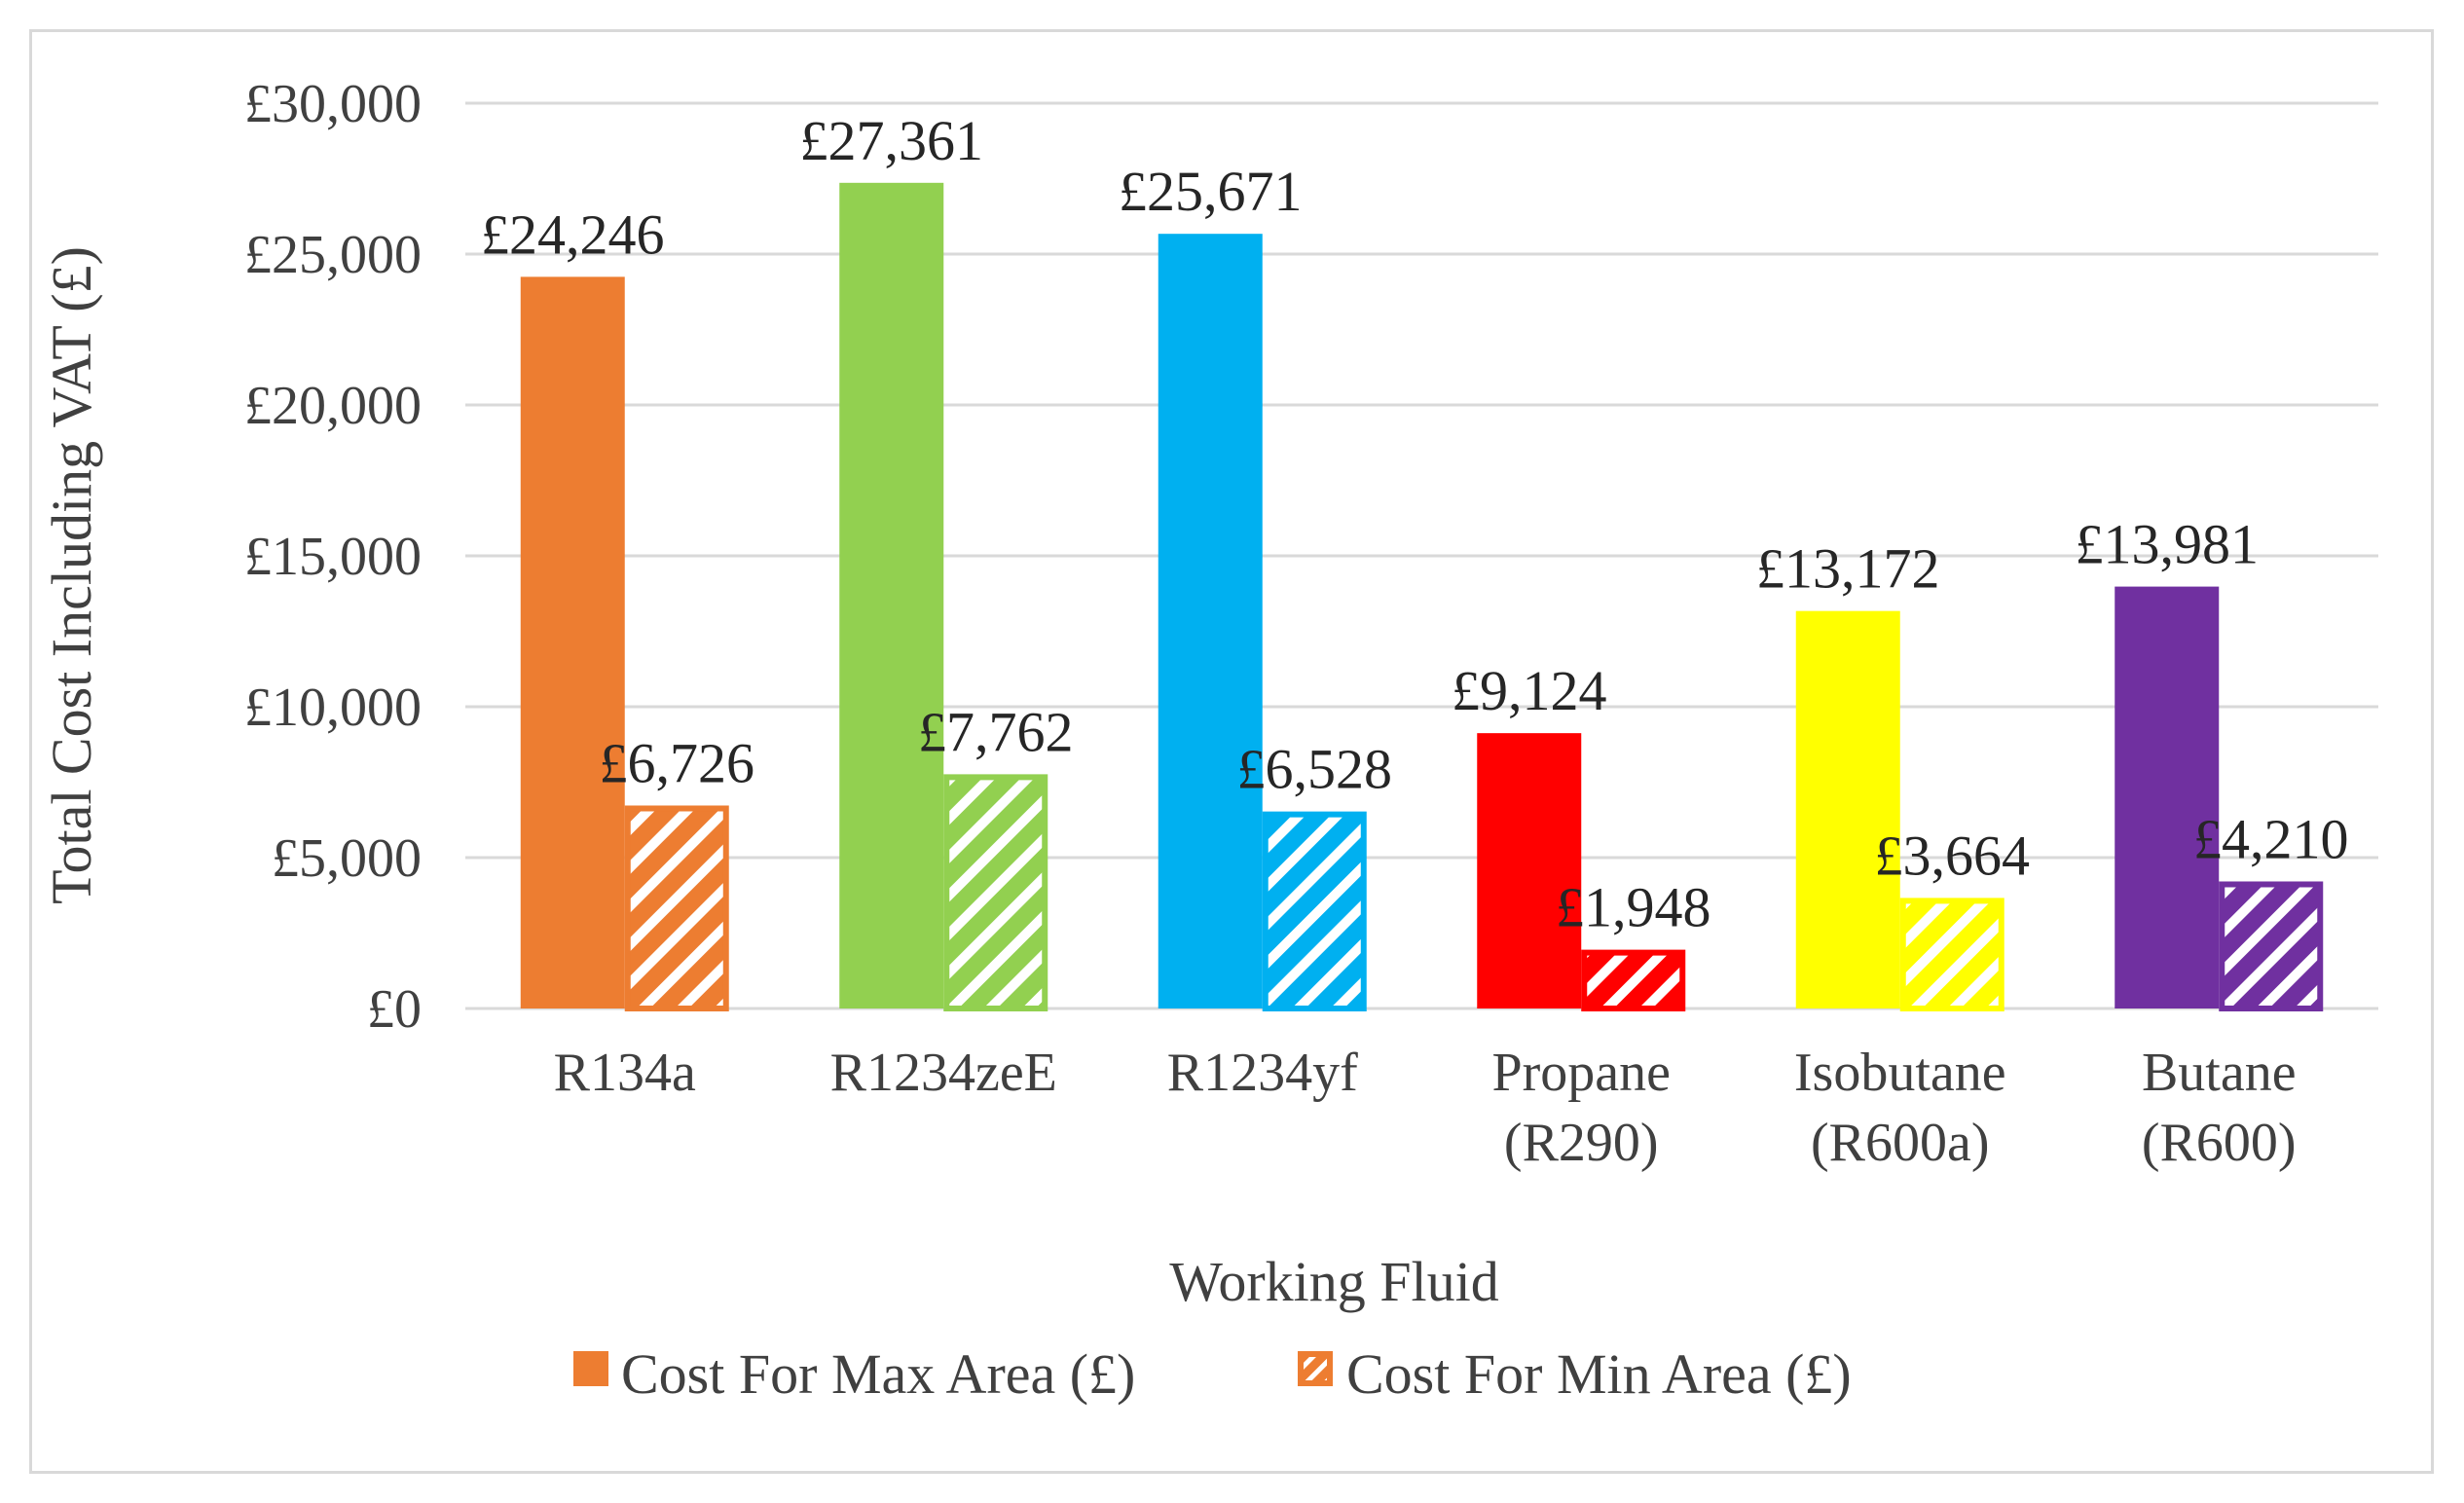 This screenshot has height=1503, width=2464. I want to click on data-label: £7,762, so click(996, 731).